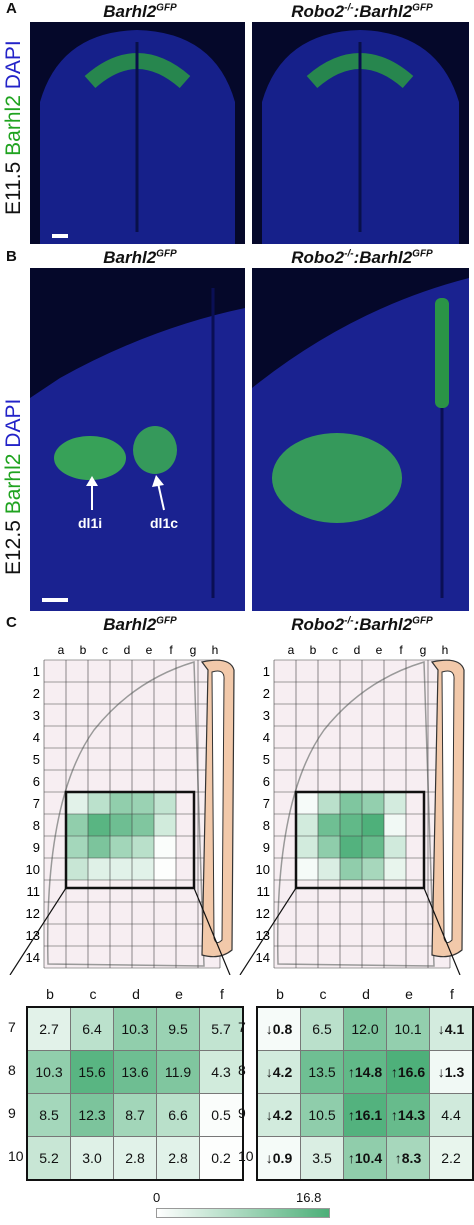  I want to click on heat-table-cell: ↓1.3, so click(451, 1072).